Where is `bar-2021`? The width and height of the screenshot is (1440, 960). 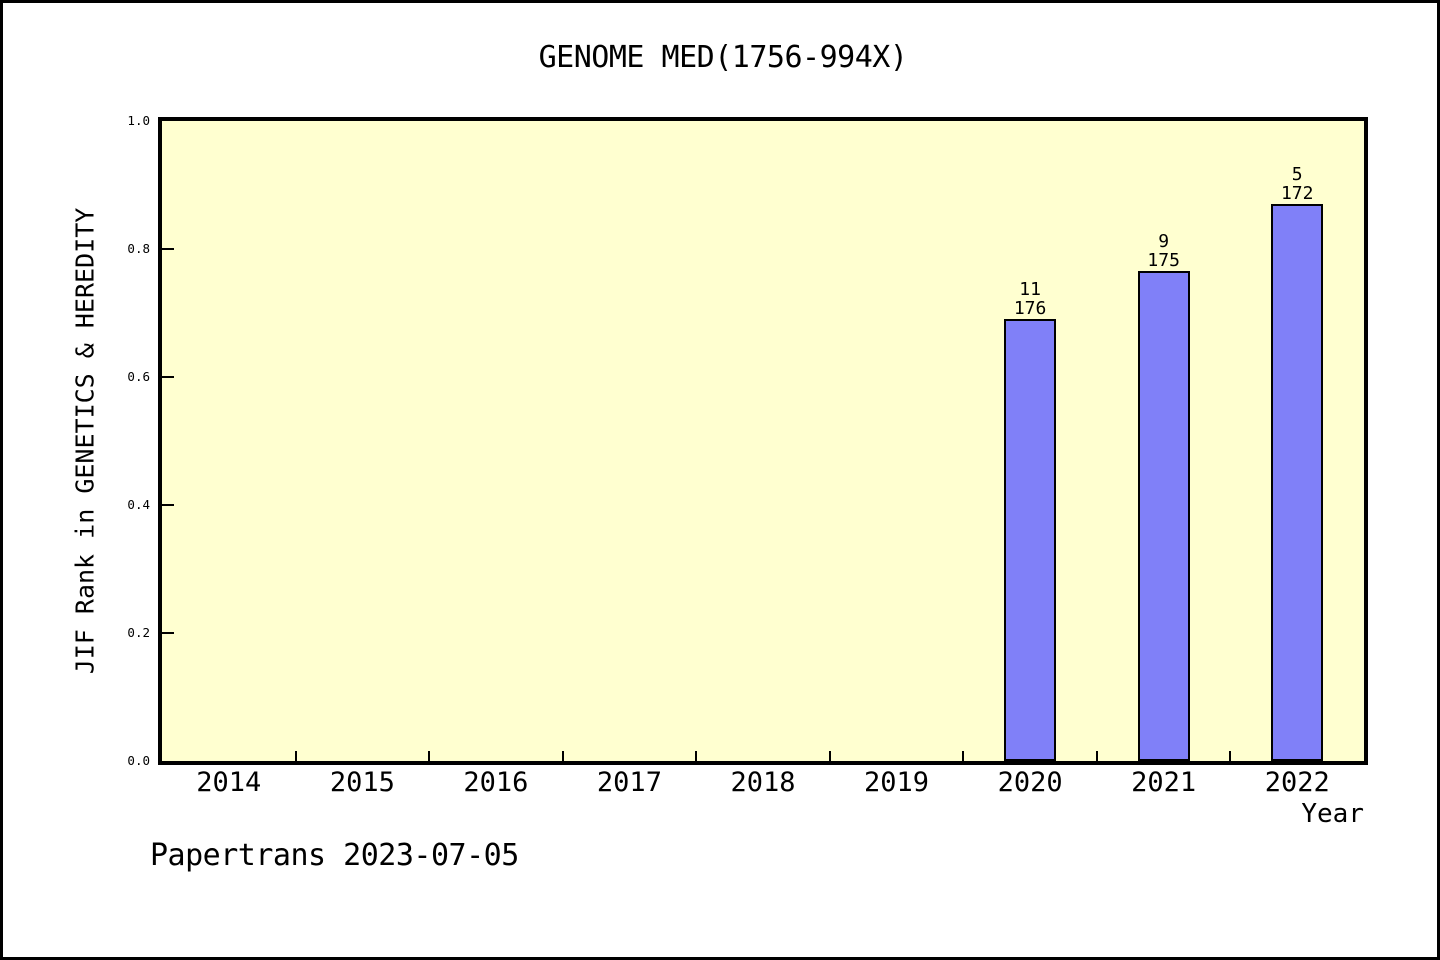
bar-2021 is located at coordinates (1163, 516).